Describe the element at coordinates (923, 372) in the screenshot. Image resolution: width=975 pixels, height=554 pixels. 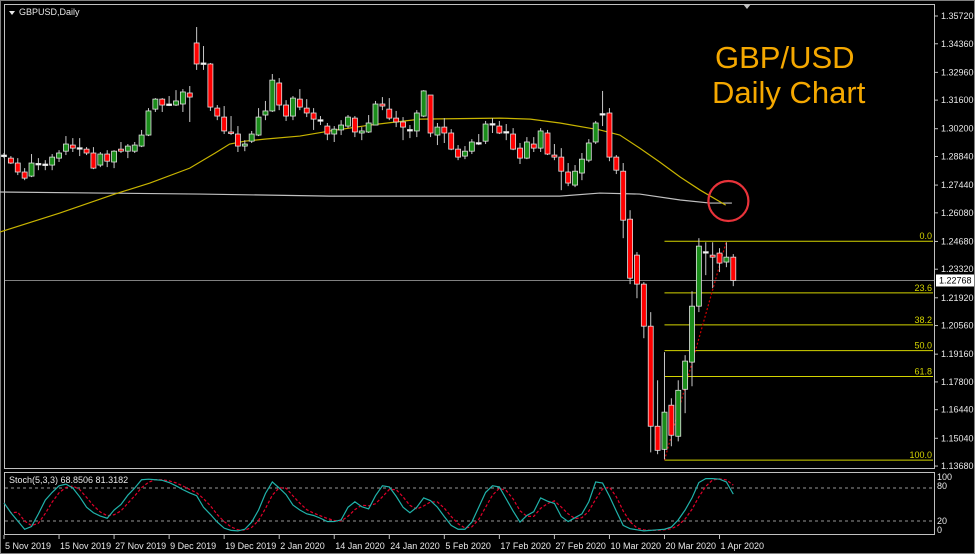
I see `fib-level-label: 61.8` at that location.